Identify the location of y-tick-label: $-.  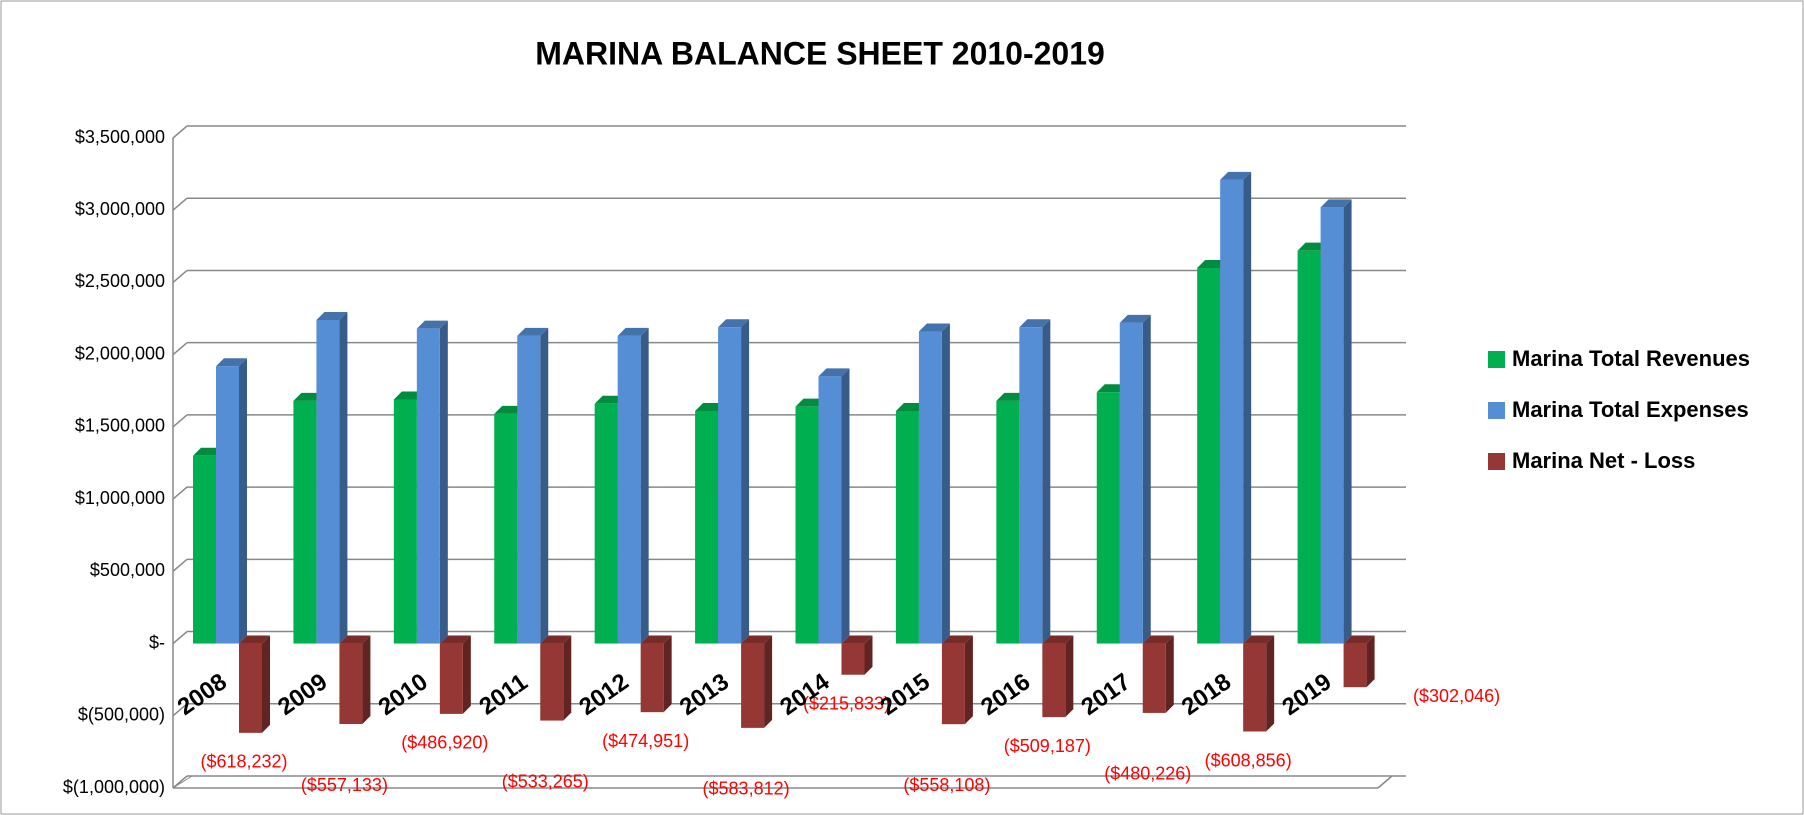
(157, 642).